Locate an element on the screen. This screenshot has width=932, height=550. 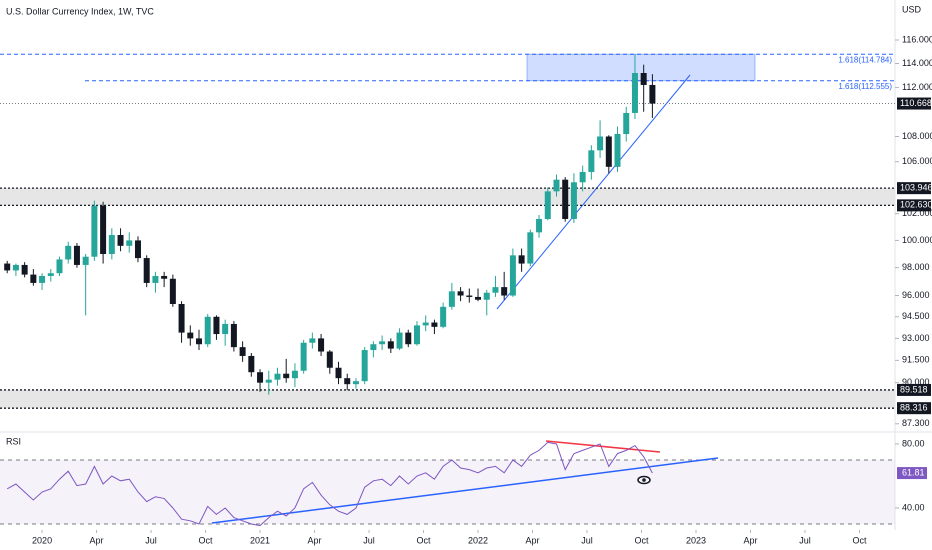
currency-label: USD is located at coordinates (912, 9).